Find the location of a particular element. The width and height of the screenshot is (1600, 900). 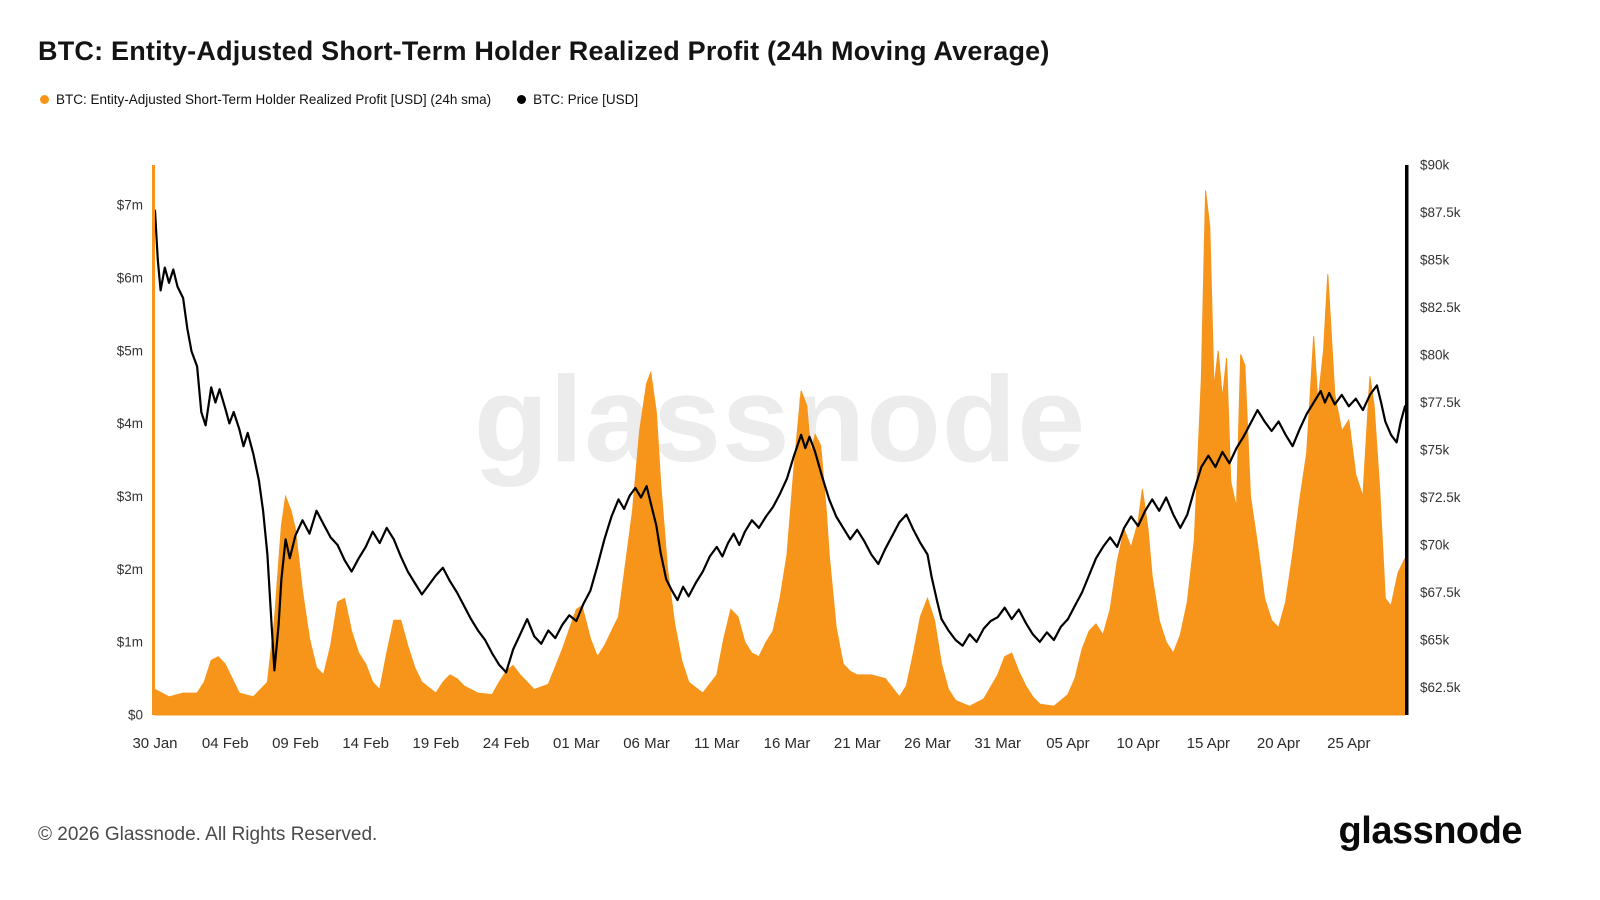

left-axis-tick: $5m is located at coordinates (130, 350).